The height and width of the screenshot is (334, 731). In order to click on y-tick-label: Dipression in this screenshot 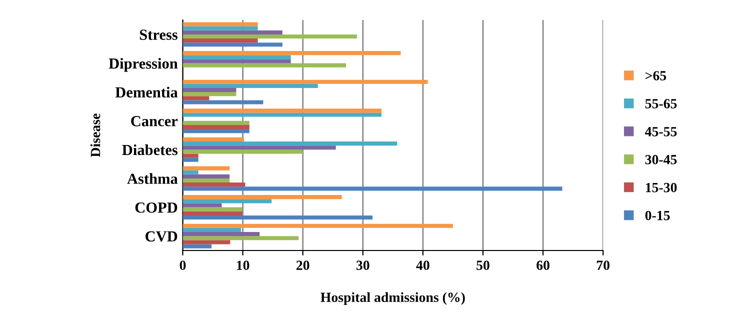, I will do `click(143, 65)`.